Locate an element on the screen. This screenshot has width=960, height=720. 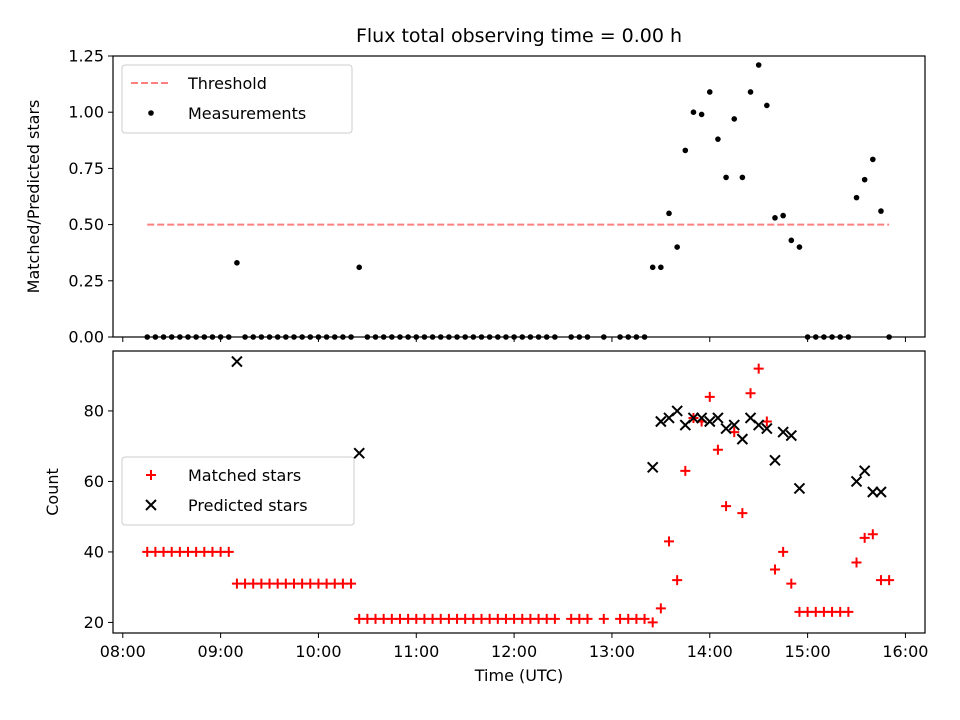
y-tick-label: 20 is located at coordinates (94, 622).